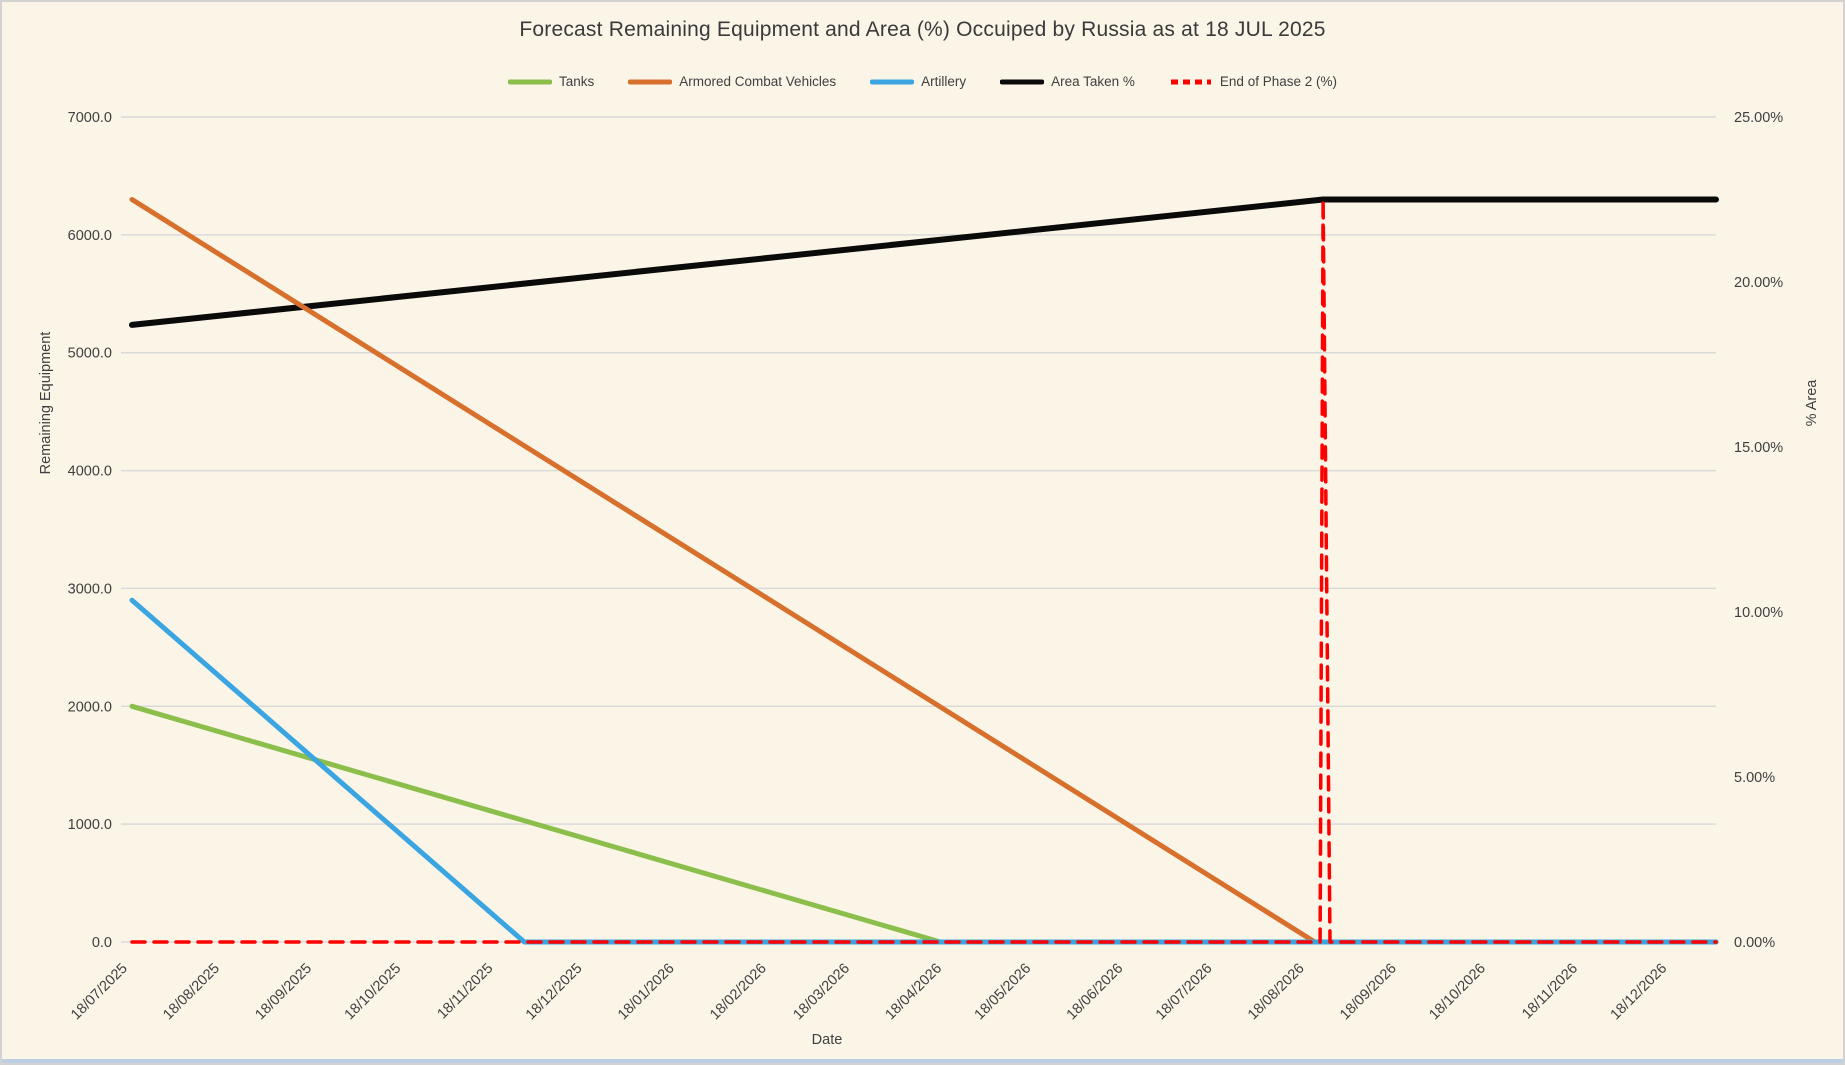 This screenshot has height=1065, width=1845. What do you see at coordinates (90, 354) in the screenshot?
I see `y-left-tick-label: 5000.0` at bounding box center [90, 354].